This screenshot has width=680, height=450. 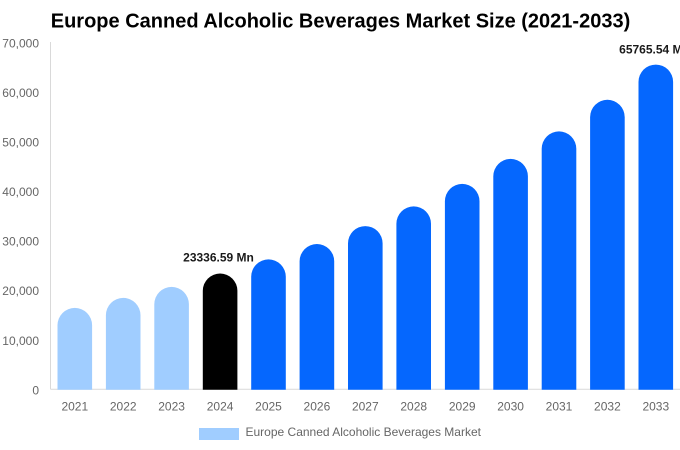 What do you see at coordinates (20, 93) in the screenshot?
I see `svg-text: 60,000` at bounding box center [20, 93].